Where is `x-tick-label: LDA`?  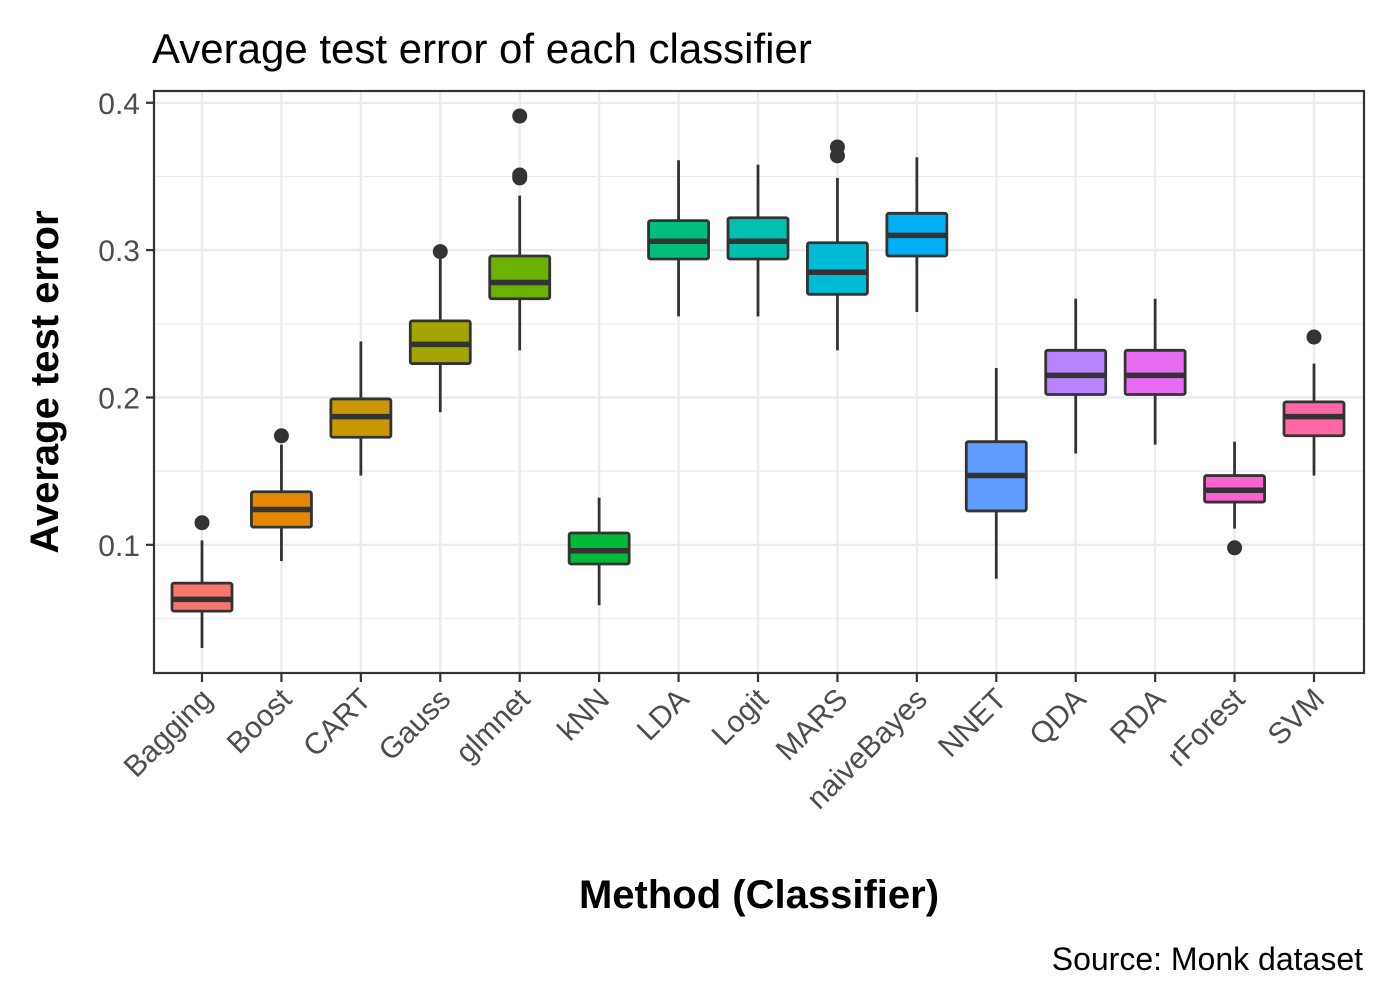 x-tick-label: LDA is located at coordinates (663, 715).